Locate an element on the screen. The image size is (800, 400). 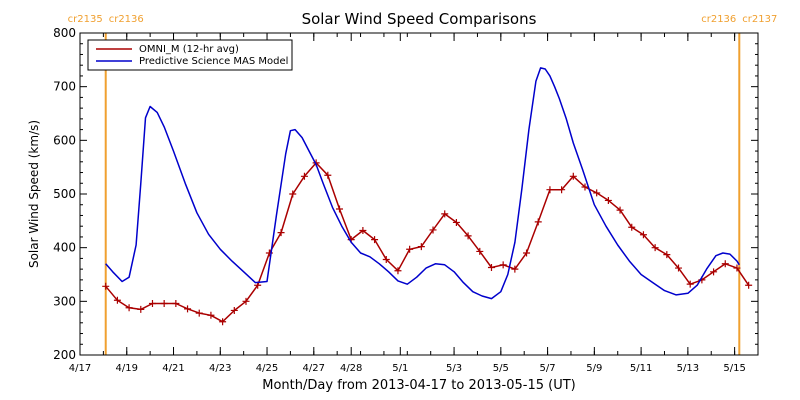
x-tick-label: 5/15 is located at coordinates (734, 368).